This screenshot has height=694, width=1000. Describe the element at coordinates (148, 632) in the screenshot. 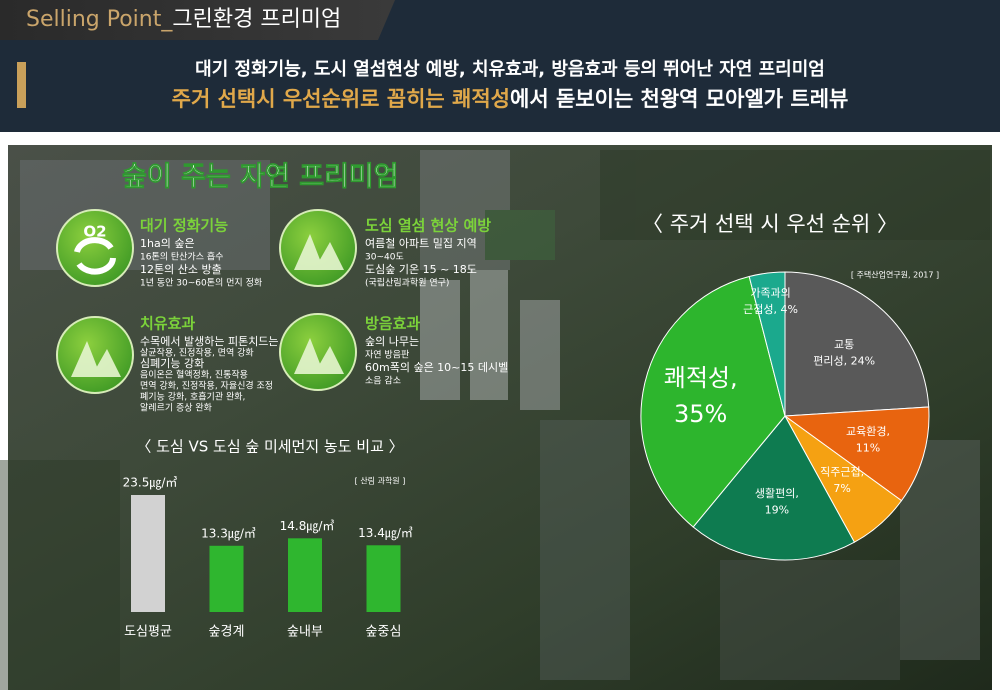

I see `x-tick-label: 도심평균` at that location.